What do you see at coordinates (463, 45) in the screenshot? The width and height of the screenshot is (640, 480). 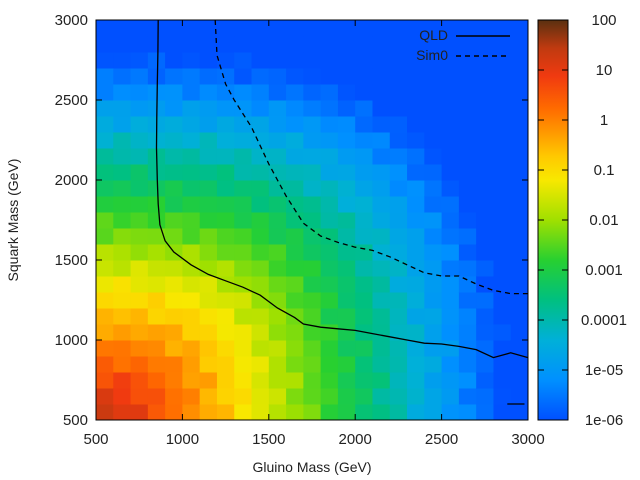 I see `legend: QLD Sim0` at bounding box center [463, 45].